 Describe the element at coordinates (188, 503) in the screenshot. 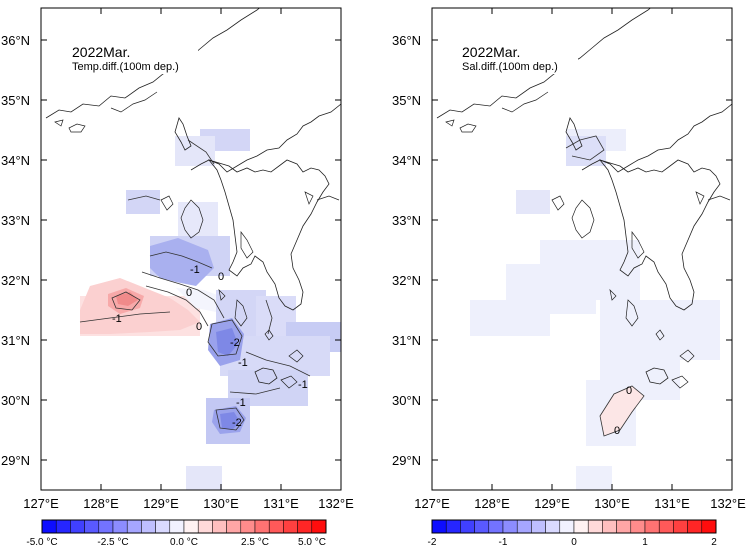

I see `temp-lon-labels: 127°E 128°E 129°E 130°E 131°E 132°E` at that location.